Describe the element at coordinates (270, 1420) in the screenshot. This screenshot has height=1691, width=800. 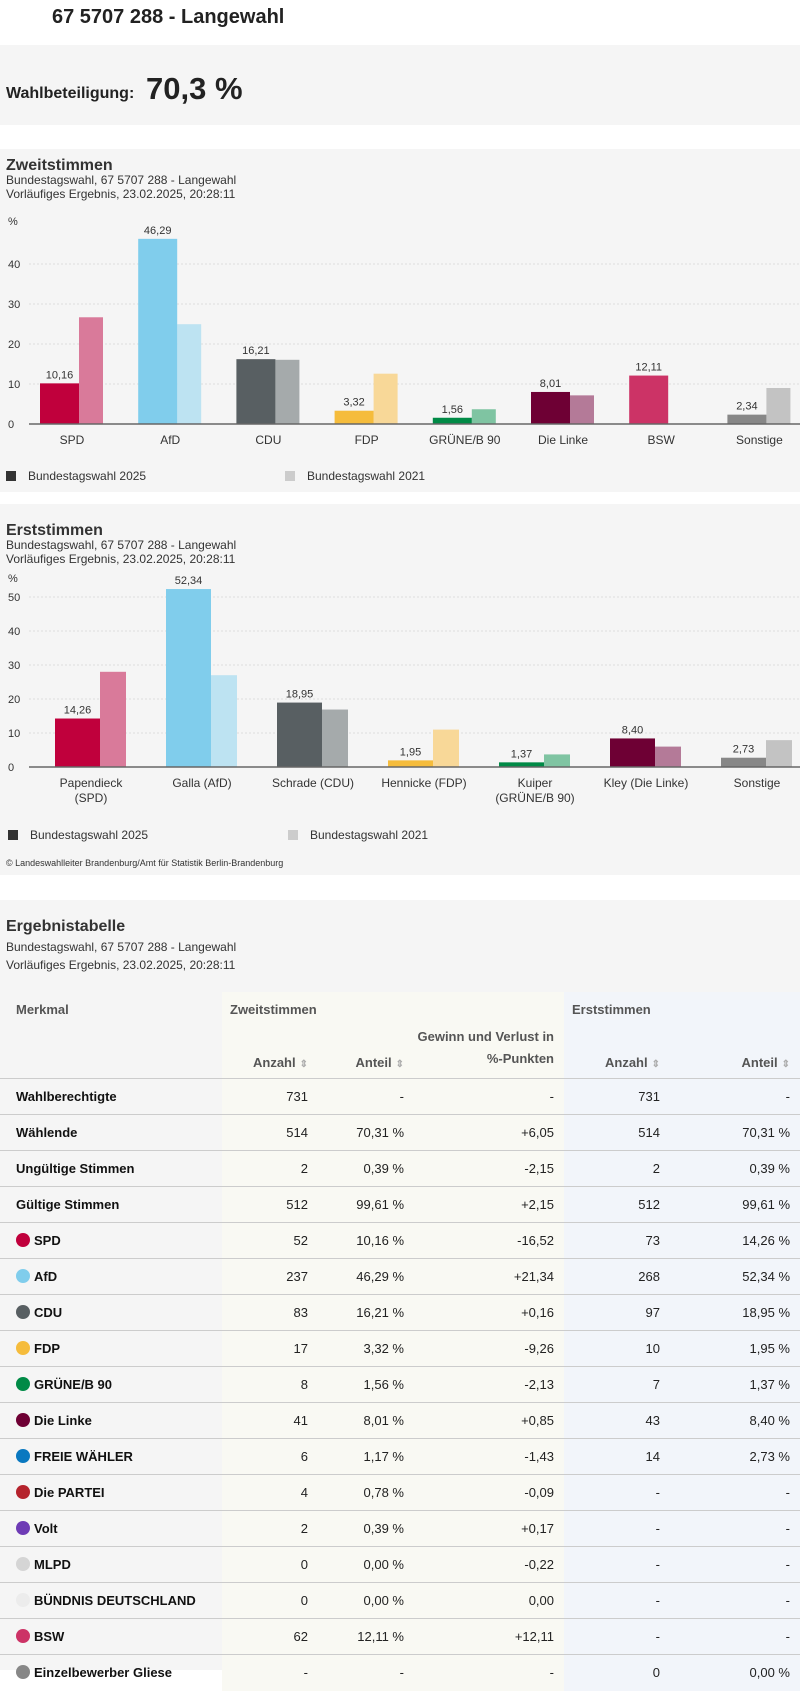
I see `table-cell: 41` at that location.